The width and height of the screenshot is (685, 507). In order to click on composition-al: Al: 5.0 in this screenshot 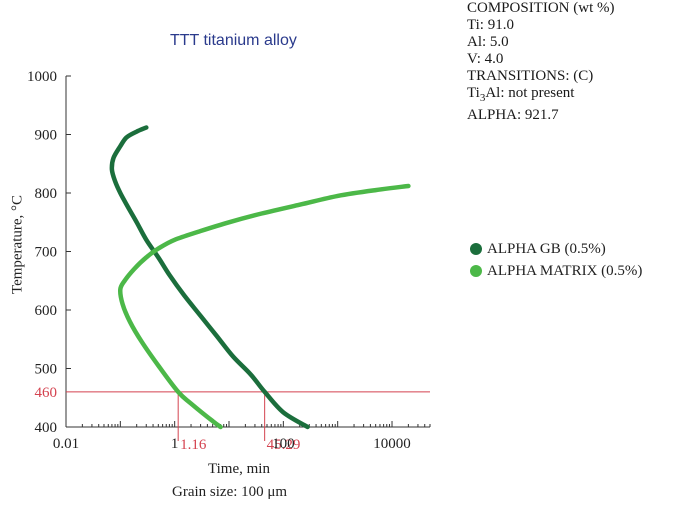, I will do `click(488, 42)`.